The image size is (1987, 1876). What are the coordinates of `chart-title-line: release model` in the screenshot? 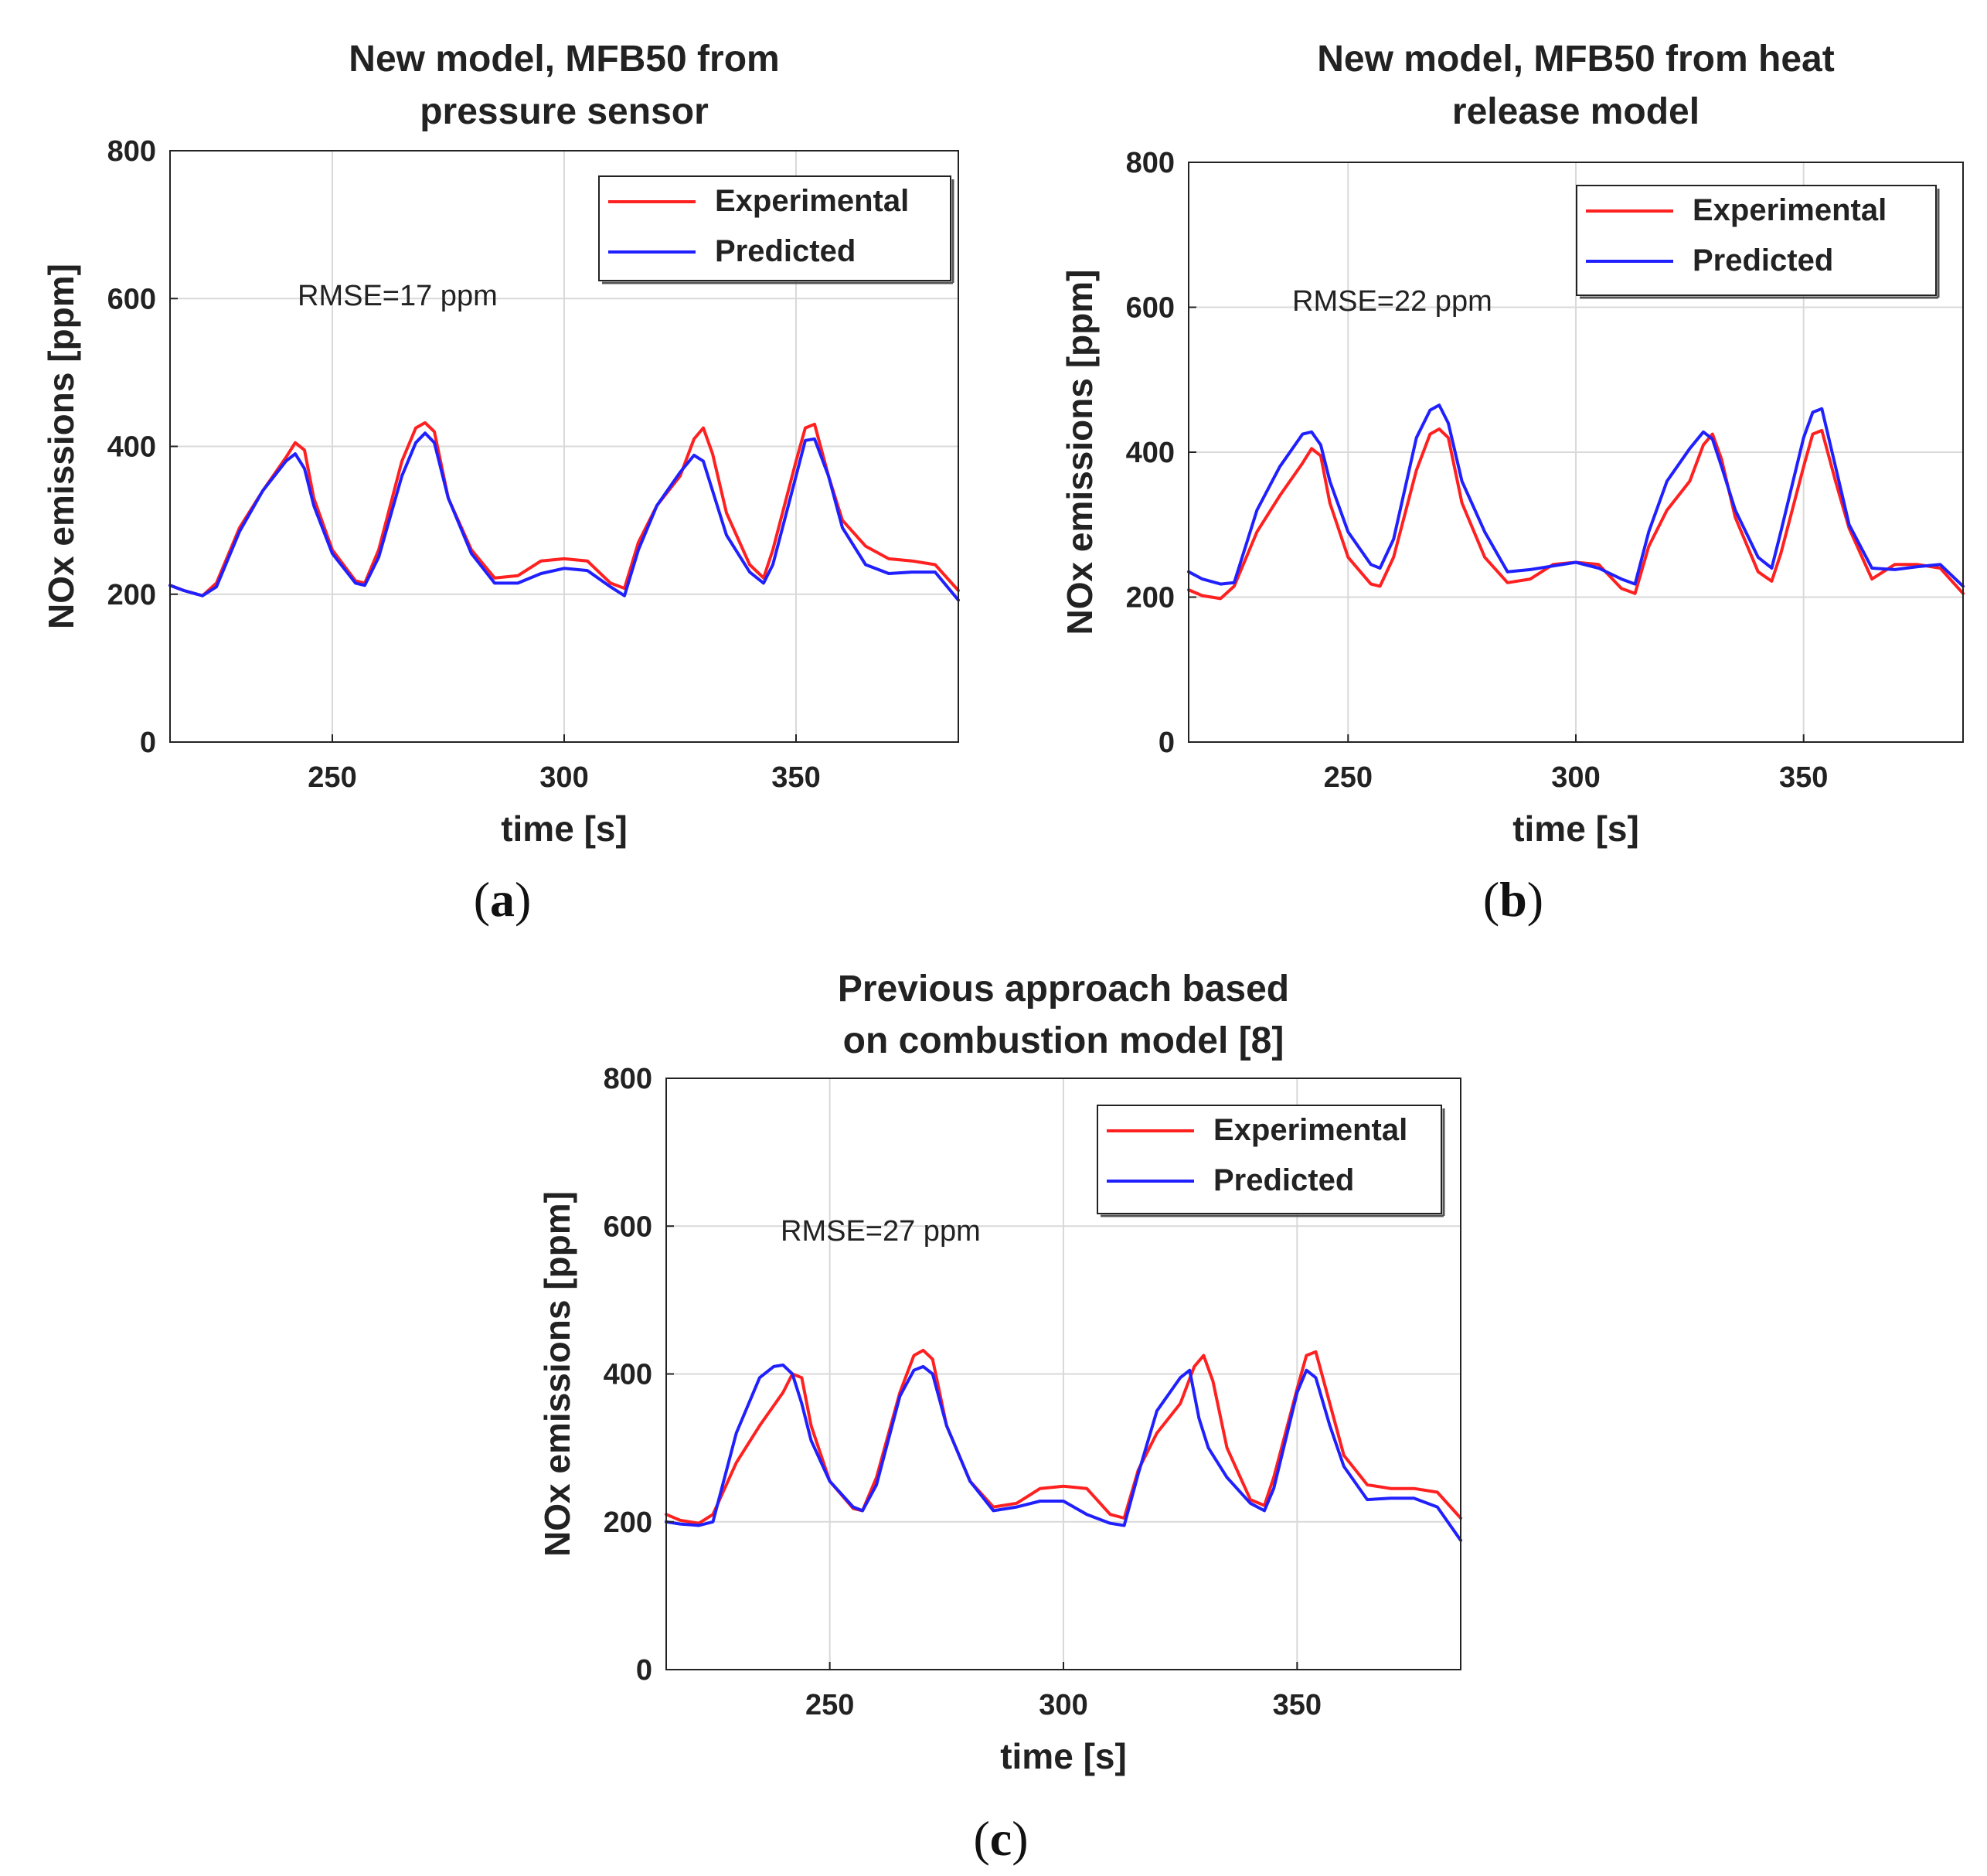 It's located at (1575, 111).